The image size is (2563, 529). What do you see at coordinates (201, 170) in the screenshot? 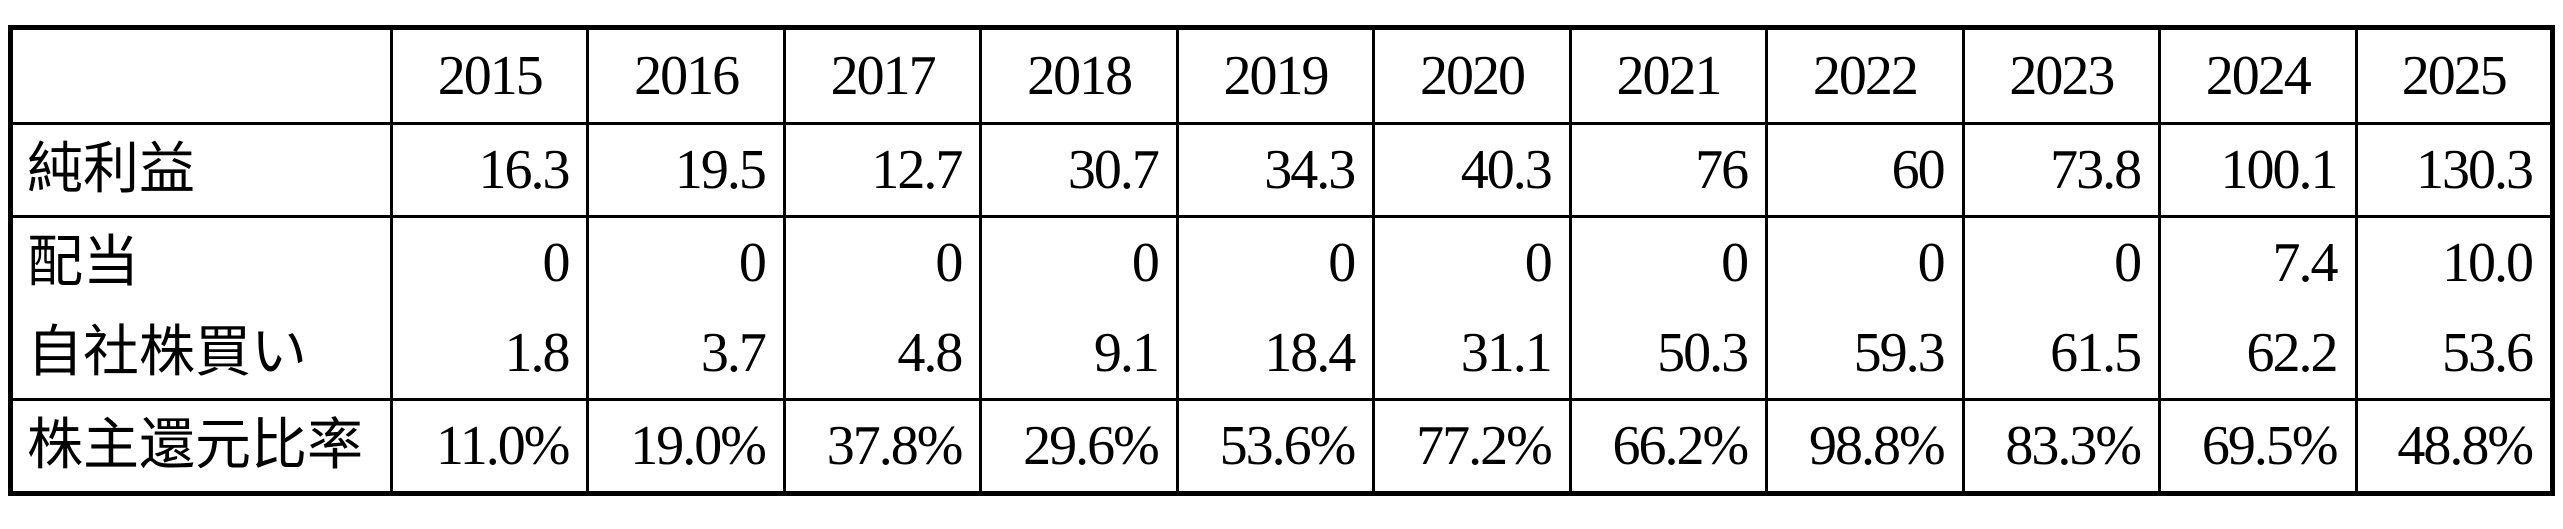
I see `row-label: 純利益` at bounding box center [201, 170].